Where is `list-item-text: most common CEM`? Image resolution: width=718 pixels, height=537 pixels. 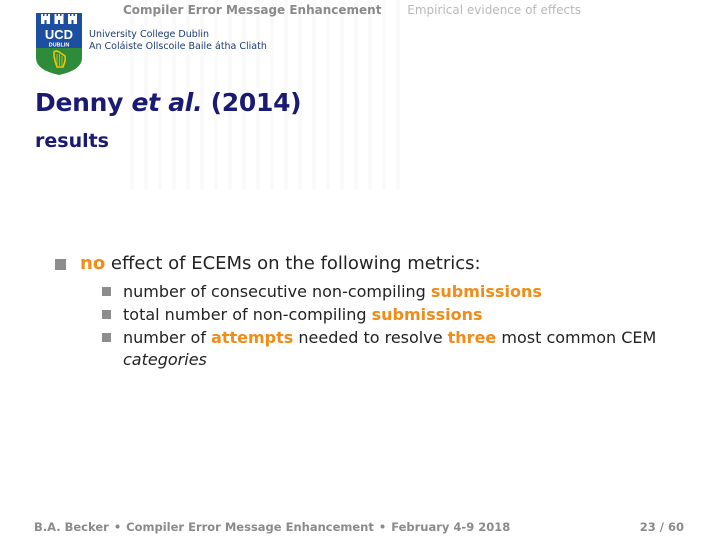
list-item-text: most common CEM is located at coordinates (576, 337).